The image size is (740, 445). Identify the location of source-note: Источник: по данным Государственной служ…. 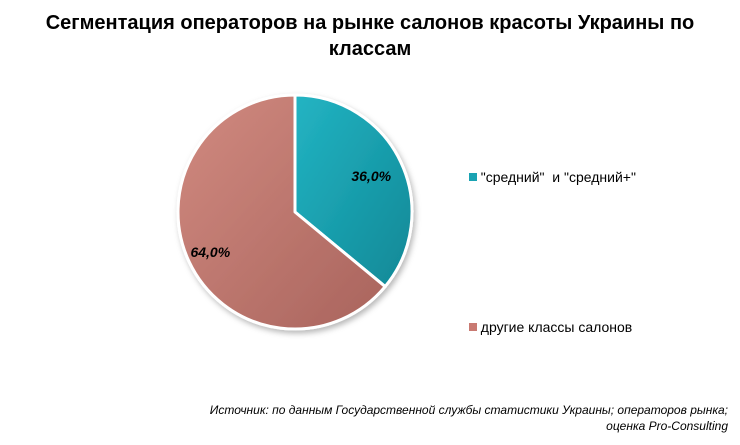
(428, 418).